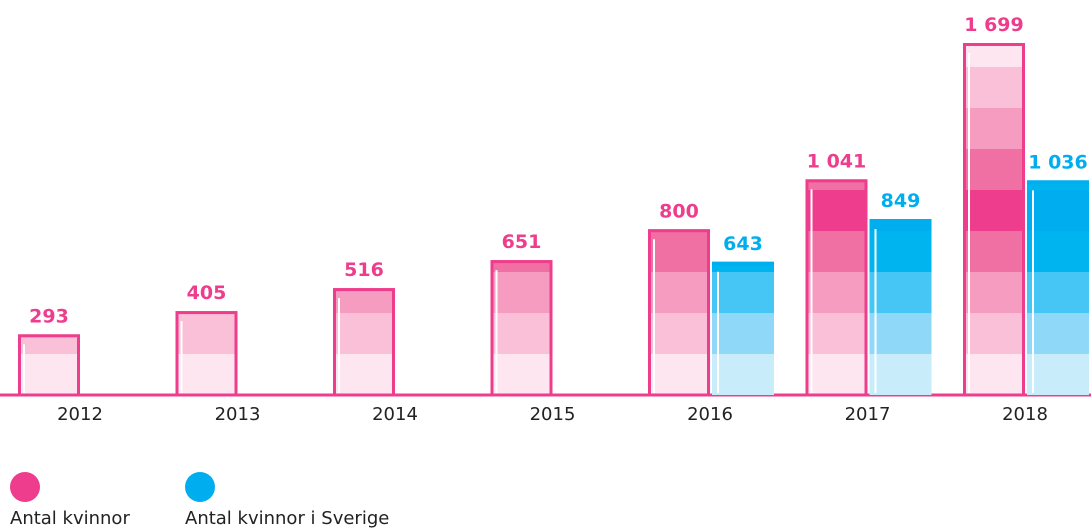  Describe the element at coordinates (743, 244) in the screenshot. I see `value-label: 643` at that location.